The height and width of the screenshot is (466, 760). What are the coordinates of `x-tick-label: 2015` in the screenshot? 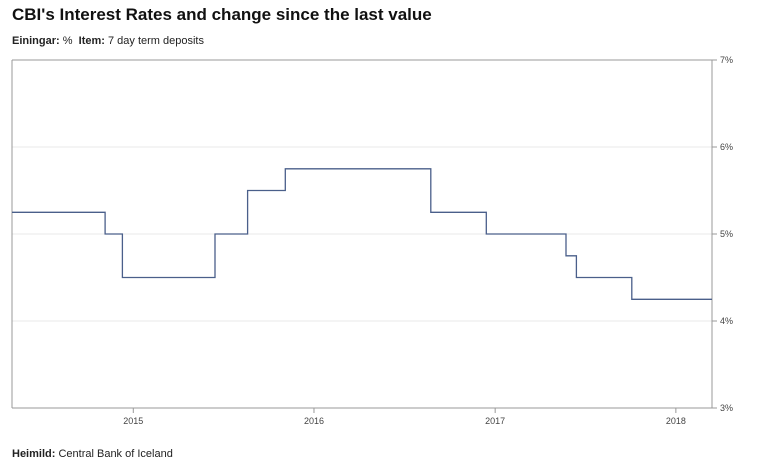 It's located at (133, 421).